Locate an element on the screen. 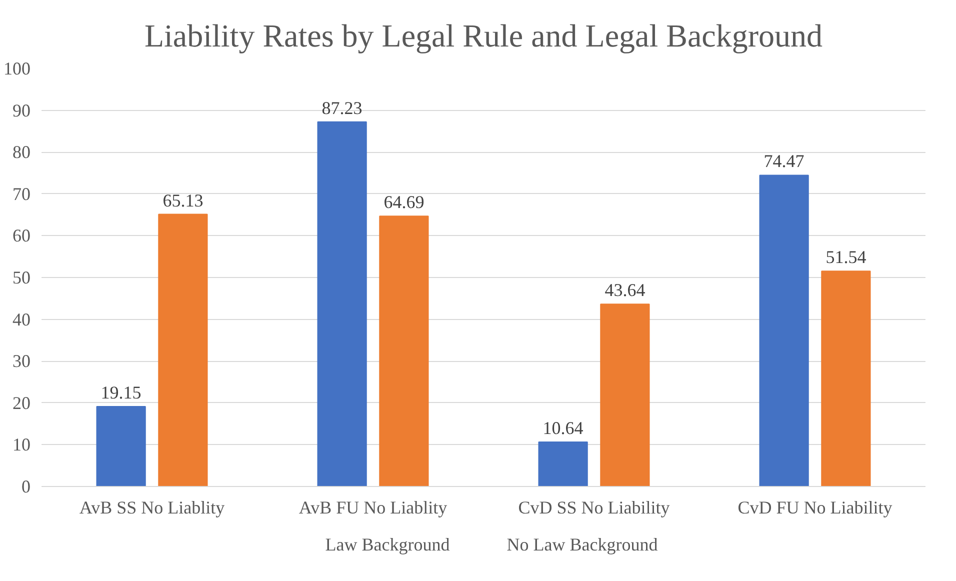 The width and height of the screenshot is (956, 581). y-tick-label: 10 is located at coordinates (21, 444).